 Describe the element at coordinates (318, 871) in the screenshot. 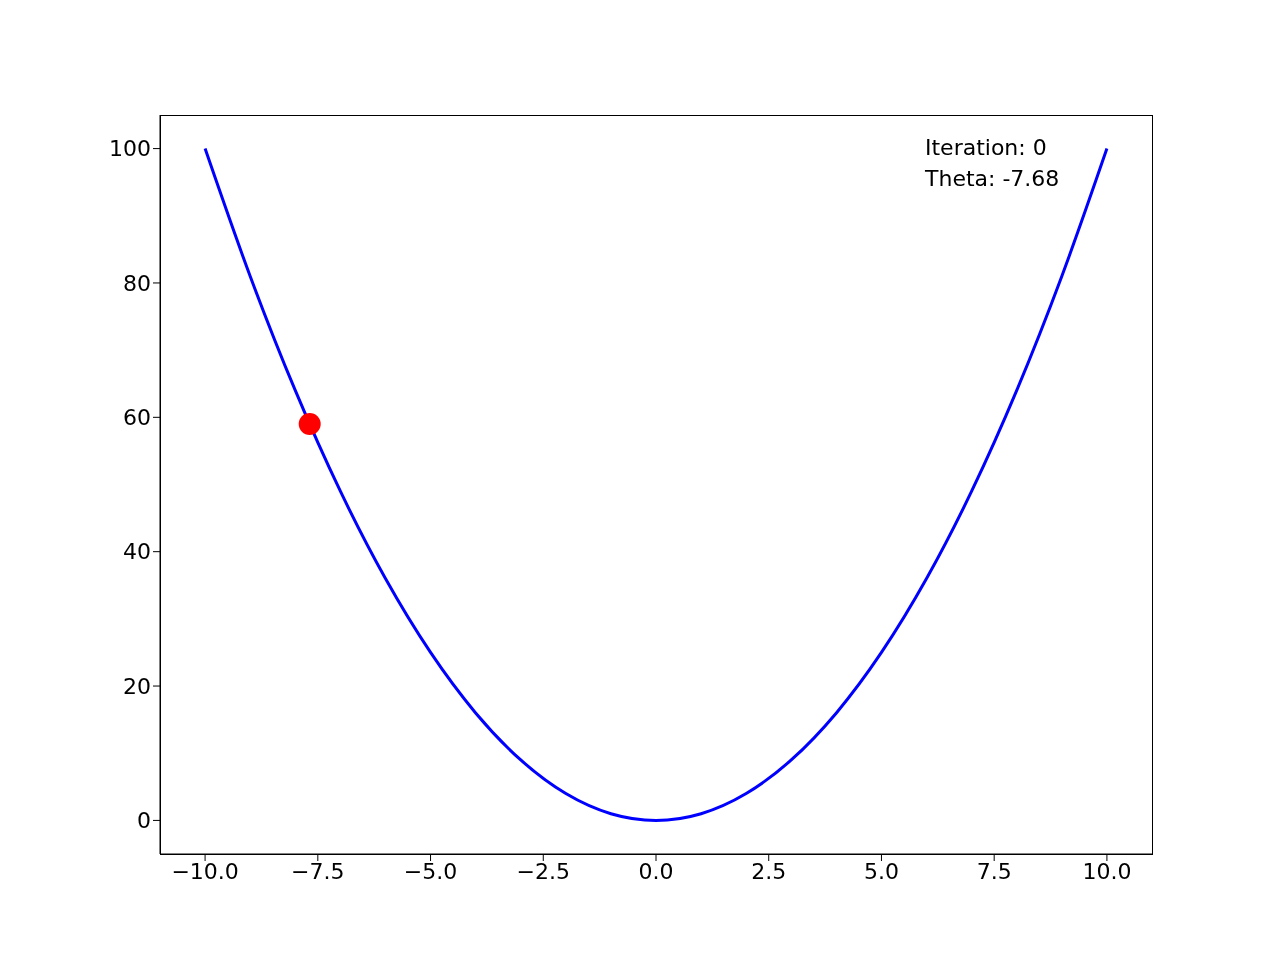

I see `x-tick-label: −7.5` at that location.